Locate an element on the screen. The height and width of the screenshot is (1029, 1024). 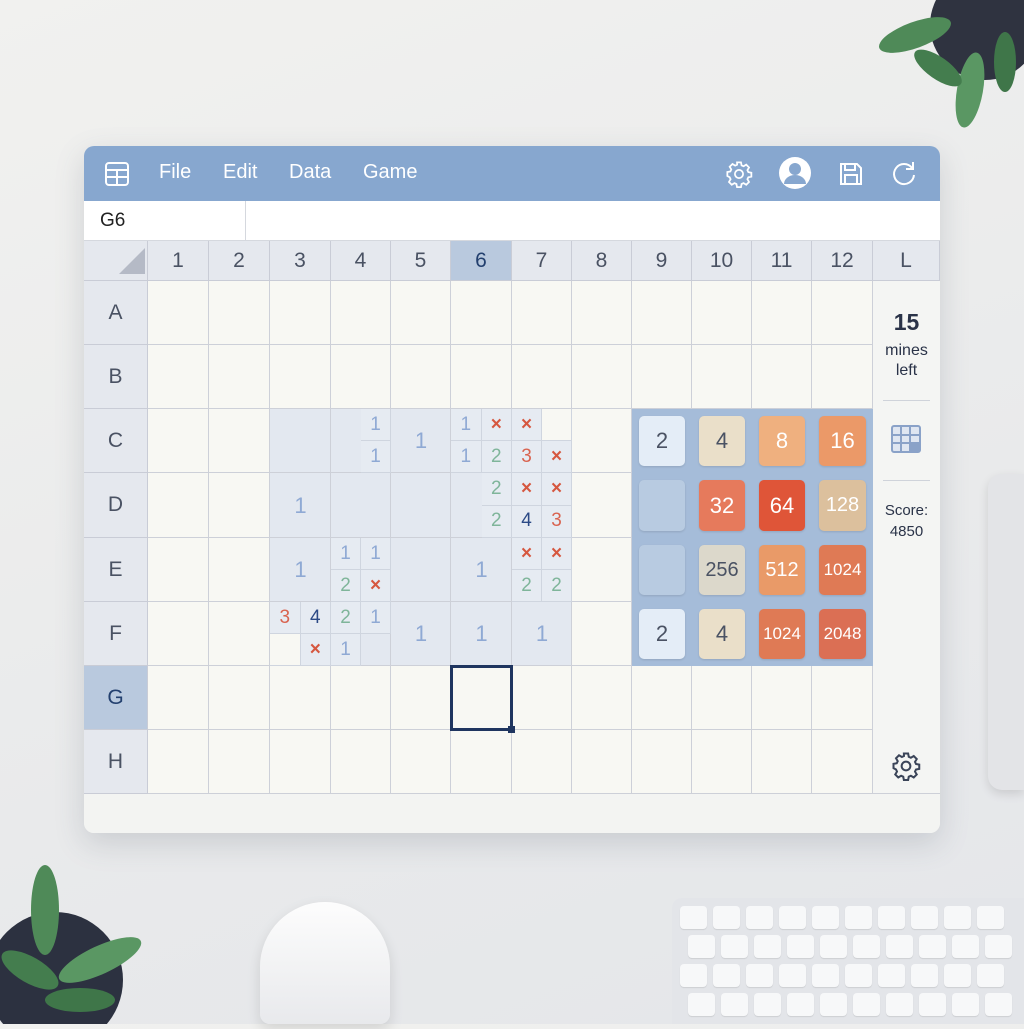
cell-B7 is located at coordinates (542, 377).